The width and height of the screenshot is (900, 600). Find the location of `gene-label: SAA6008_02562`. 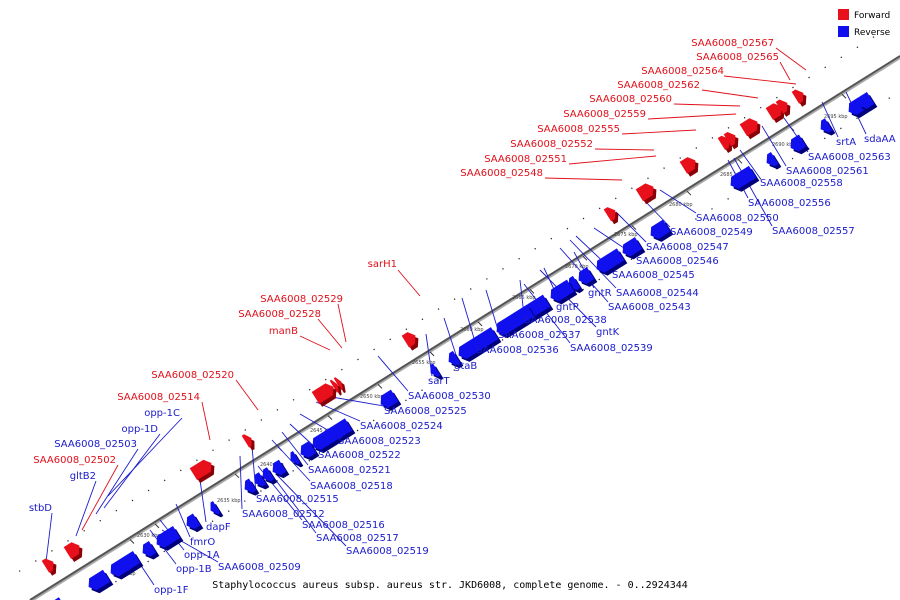

gene-label: SAA6008_02562 is located at coordinates (658, 85).